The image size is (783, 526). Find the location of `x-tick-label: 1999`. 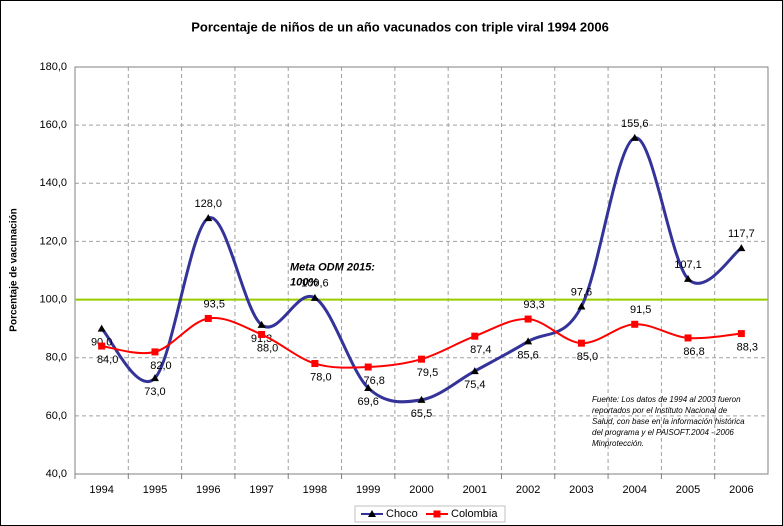

x-tick-label: 1999 is located at coordinates (368, 490).